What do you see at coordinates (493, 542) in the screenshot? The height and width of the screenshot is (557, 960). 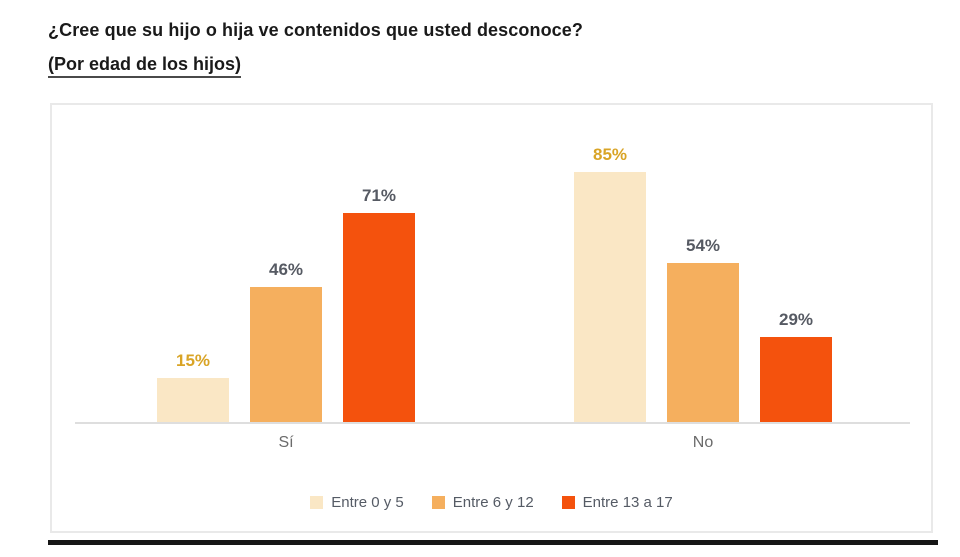 I see `bottom-rule` at bounding box center [493, 542].